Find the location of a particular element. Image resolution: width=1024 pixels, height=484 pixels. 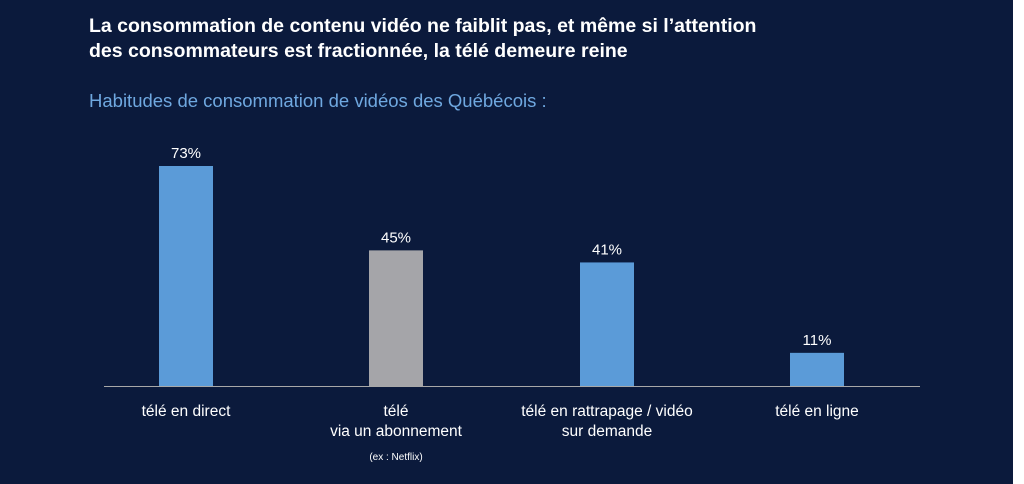

slide-right-edge is located at coordinates (1018, 242).